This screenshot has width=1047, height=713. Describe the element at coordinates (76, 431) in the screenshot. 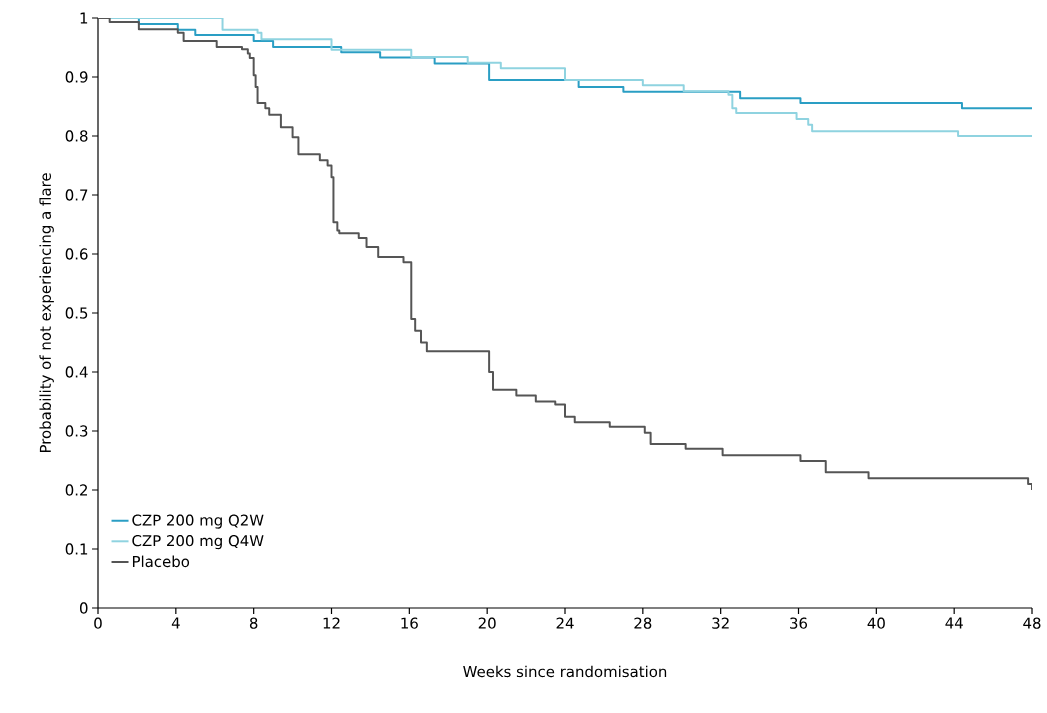

I see `y-tick-label: 0.3` at that location.